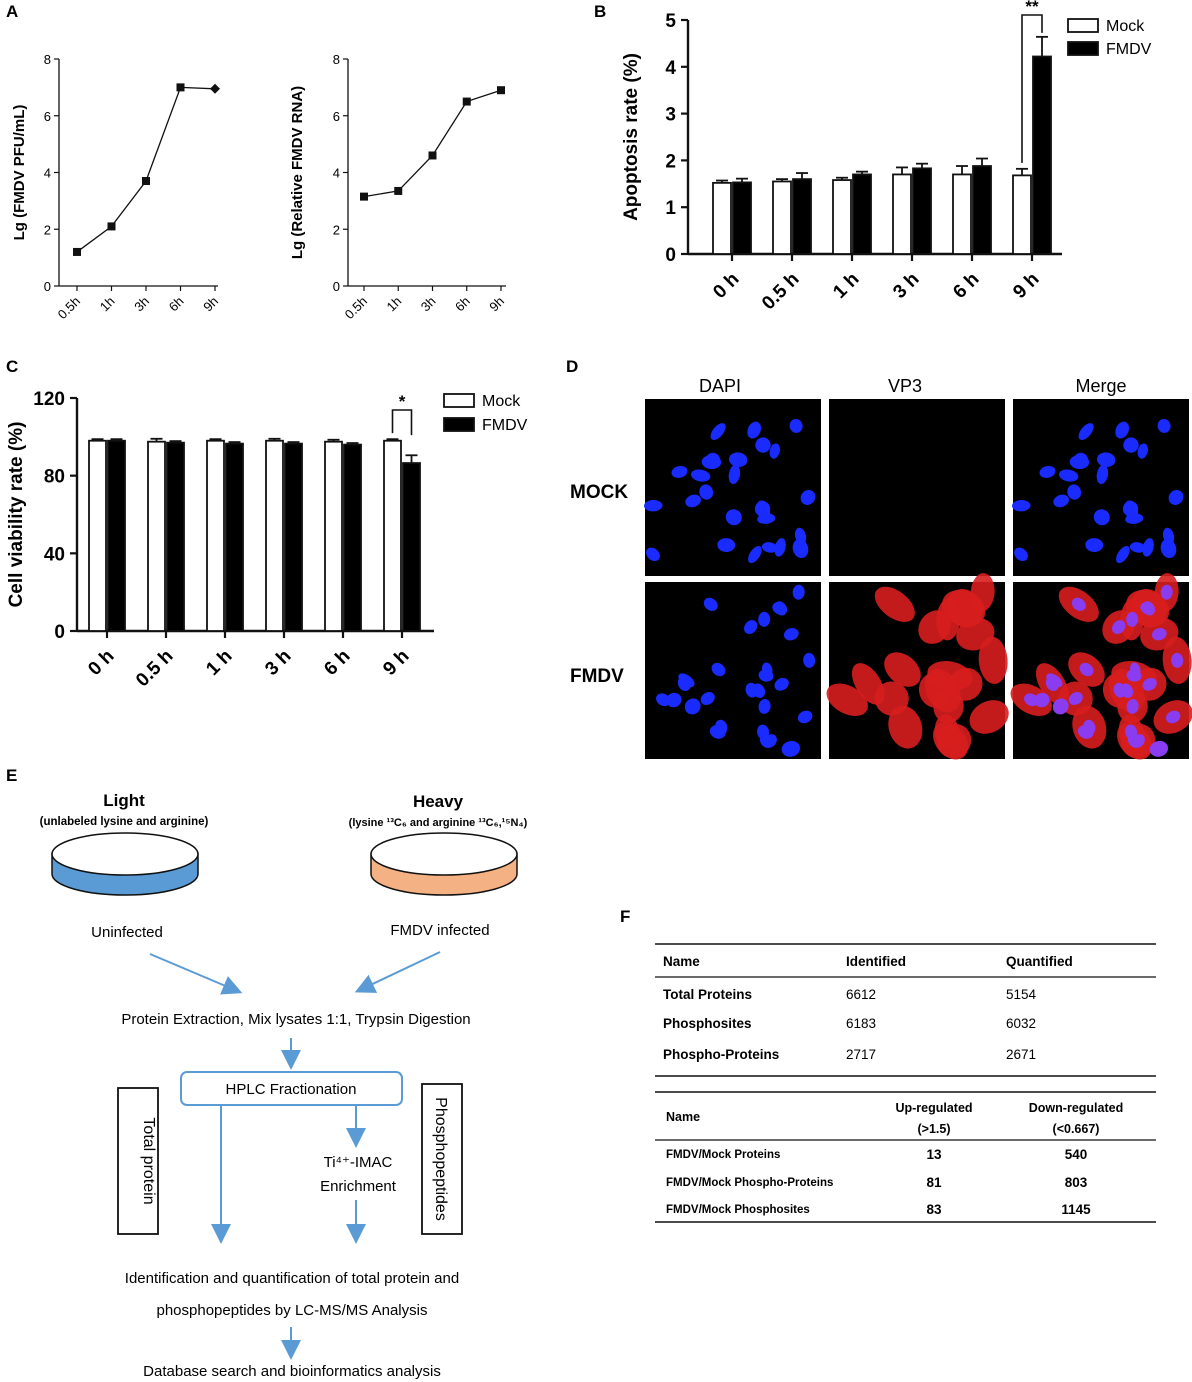  Describe the element at coordinates (69, 308) in the screenshot. I see `x-tick-label: 0.5h` at that location.